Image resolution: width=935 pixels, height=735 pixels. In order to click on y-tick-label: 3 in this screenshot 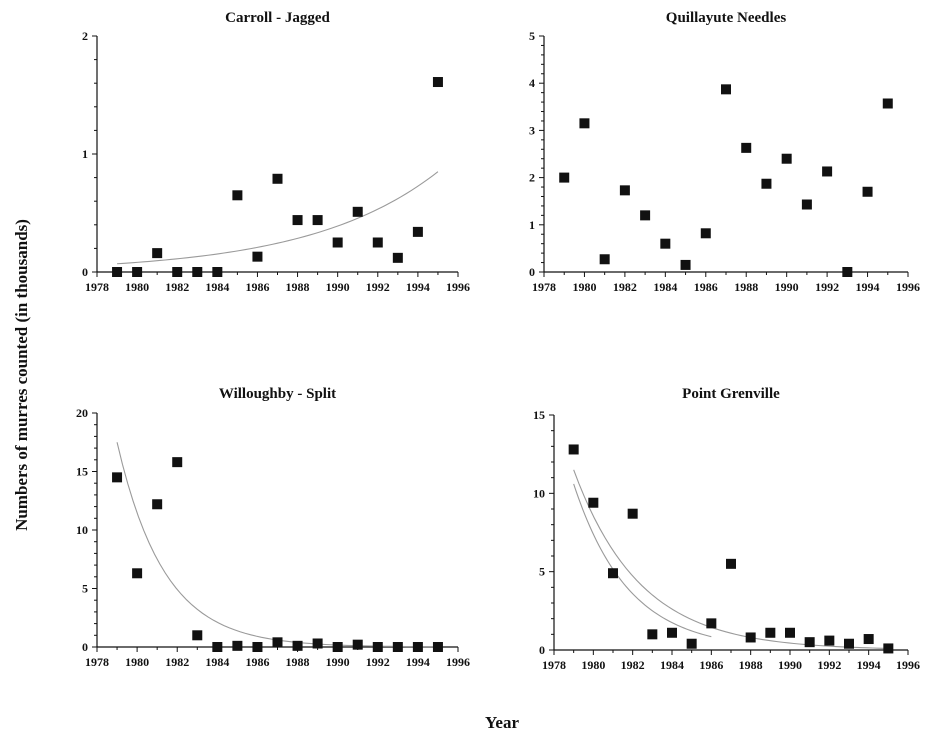, I will do `click(532, 130)`.